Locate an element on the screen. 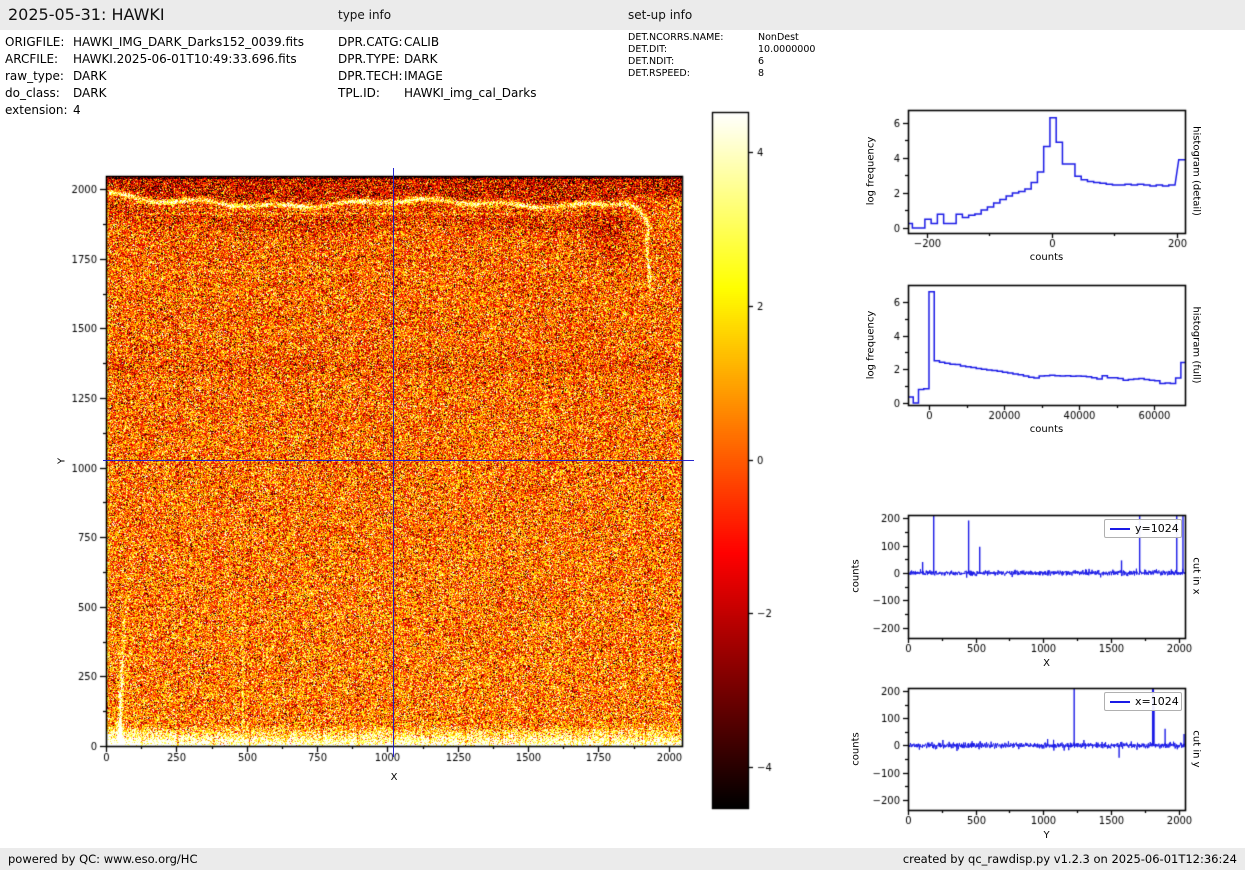 This screenshot has height=870, width=1245. meta-row: raw_type: DARK is located at coordinates (154, 76).